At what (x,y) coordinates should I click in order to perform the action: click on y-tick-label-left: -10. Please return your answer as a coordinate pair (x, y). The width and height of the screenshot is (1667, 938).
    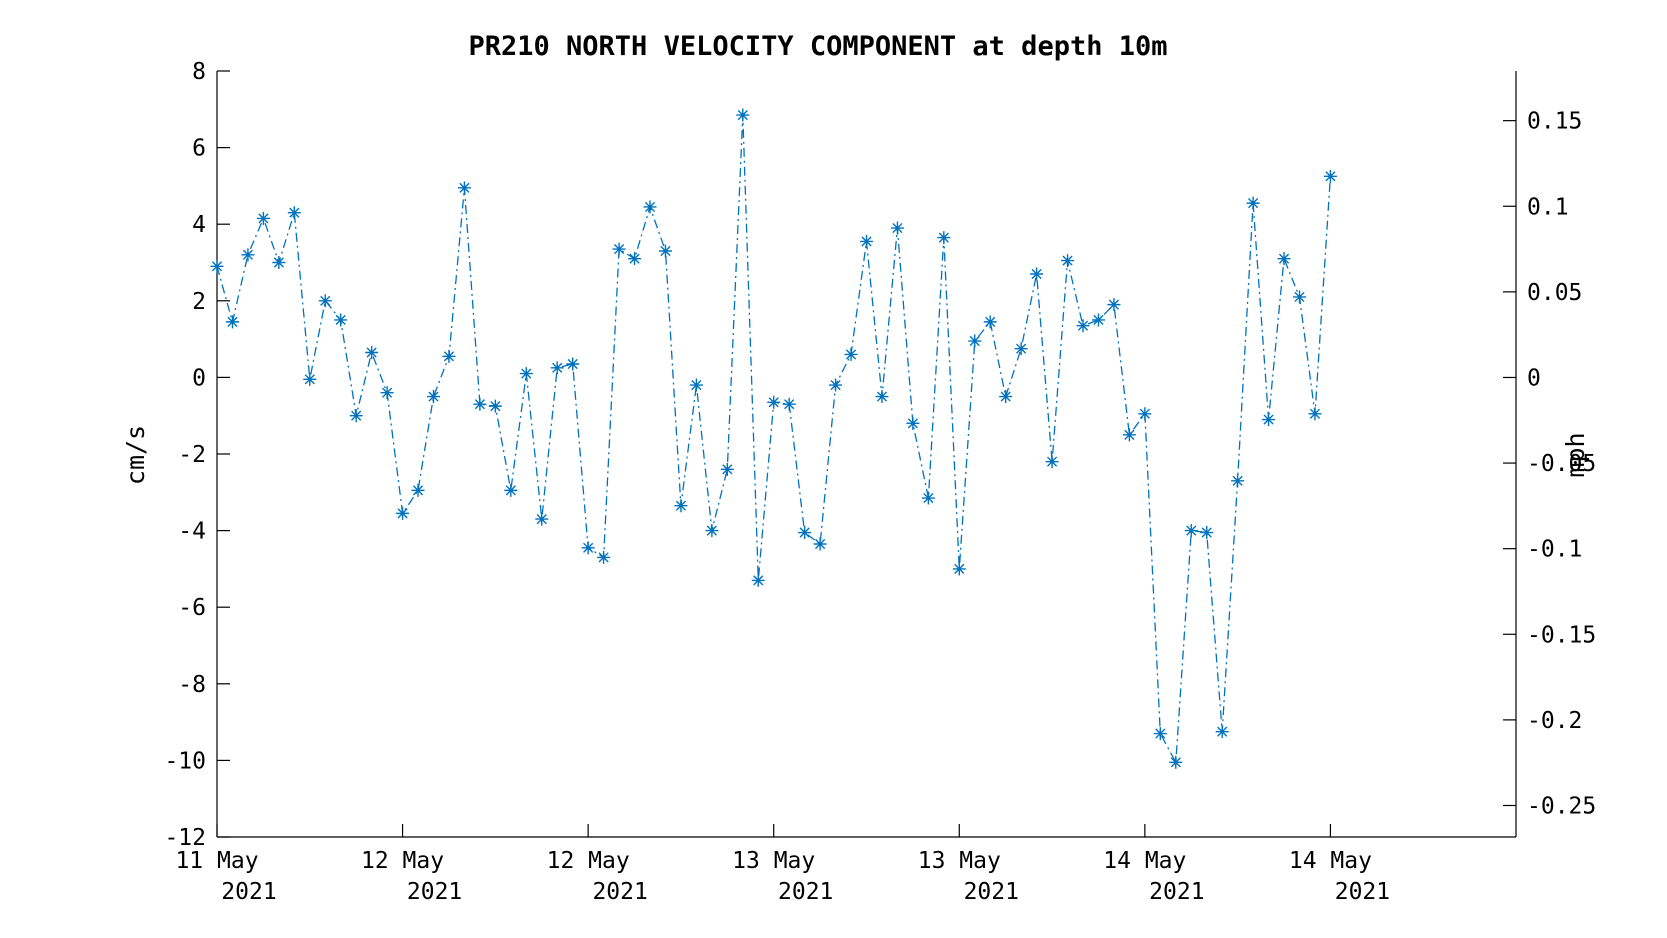
    Looking at the image, I should click on (185, 761).